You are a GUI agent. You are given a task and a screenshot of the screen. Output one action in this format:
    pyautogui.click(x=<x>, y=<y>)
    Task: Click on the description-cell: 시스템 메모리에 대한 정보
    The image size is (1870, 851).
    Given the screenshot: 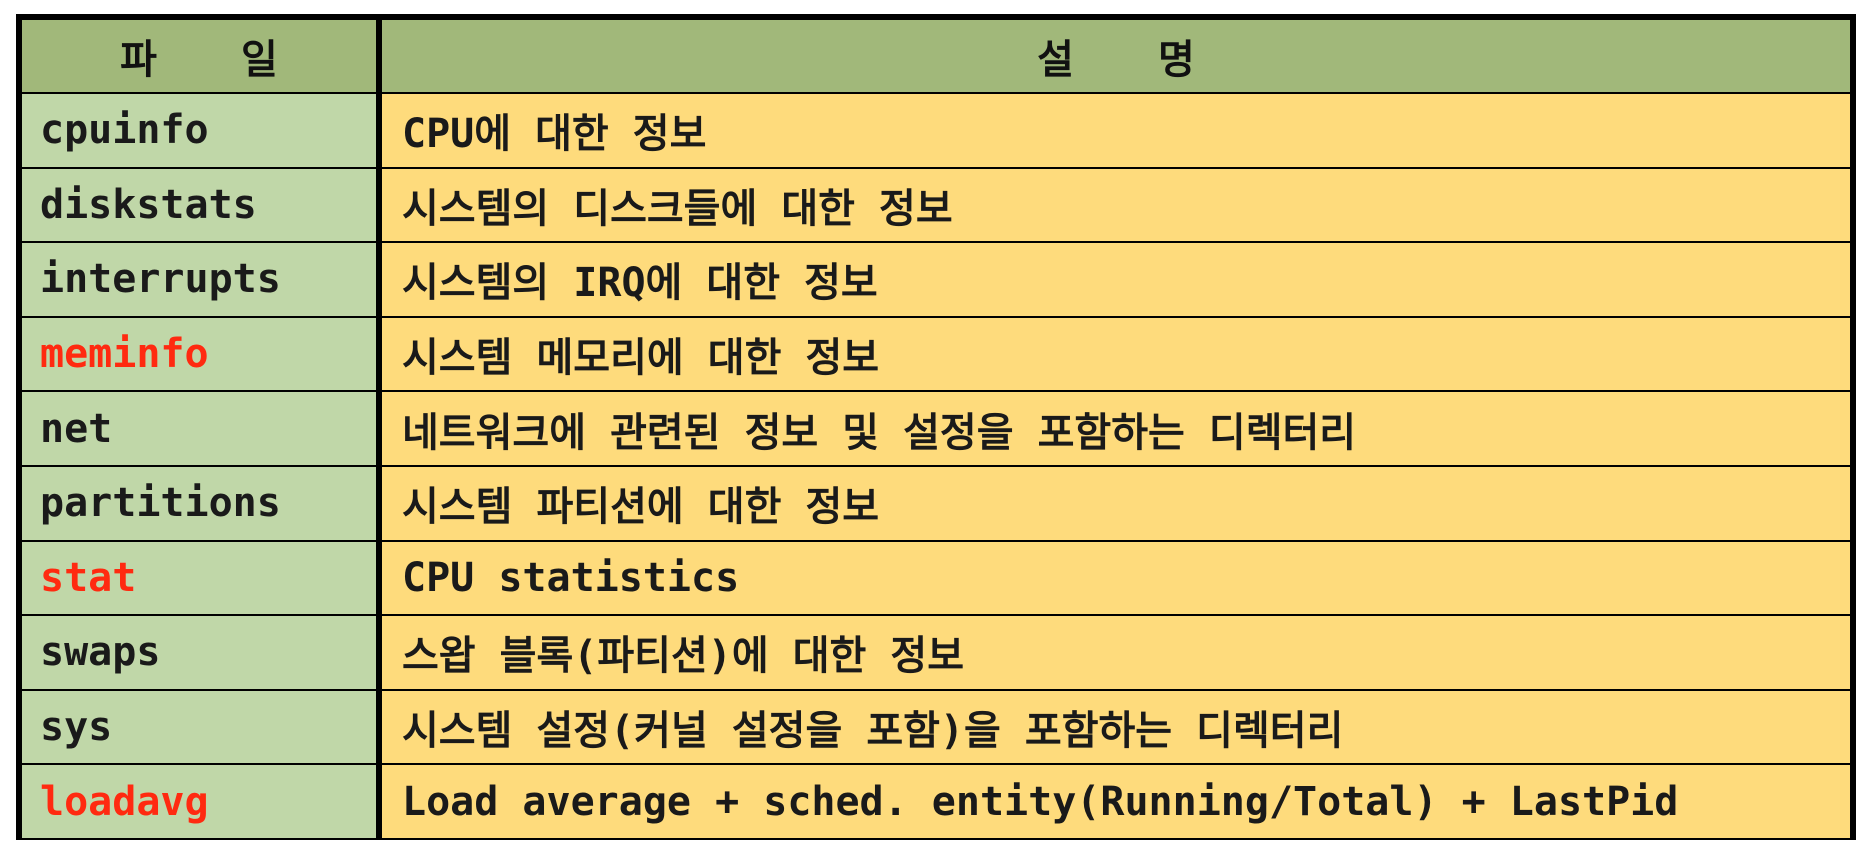 What is the action you would take?
    pyautogui.click(x=1115, y=354)
    